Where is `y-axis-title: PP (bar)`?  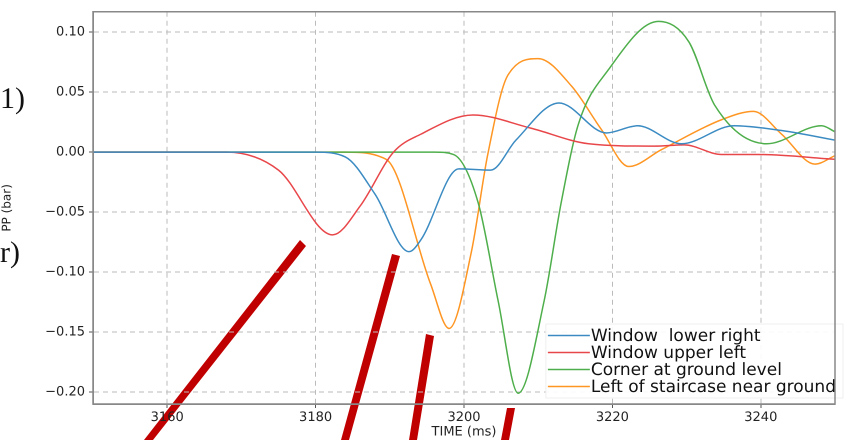
y-axis-title: PP (bar) is located at coordinates (7, 208).